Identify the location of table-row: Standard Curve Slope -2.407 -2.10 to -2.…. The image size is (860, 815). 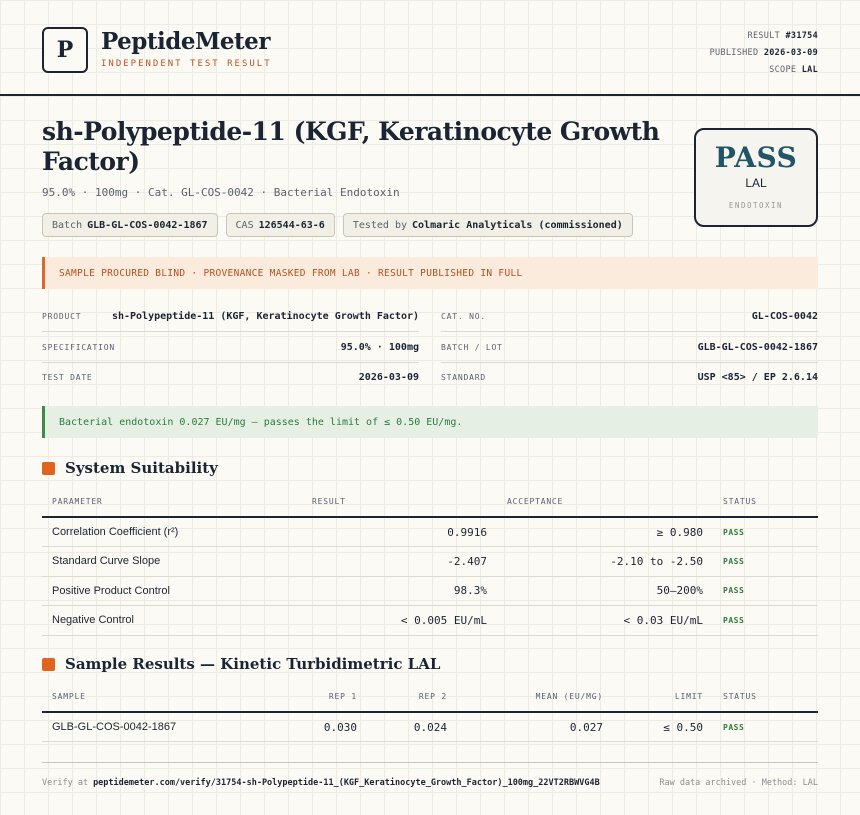
(430, 561).